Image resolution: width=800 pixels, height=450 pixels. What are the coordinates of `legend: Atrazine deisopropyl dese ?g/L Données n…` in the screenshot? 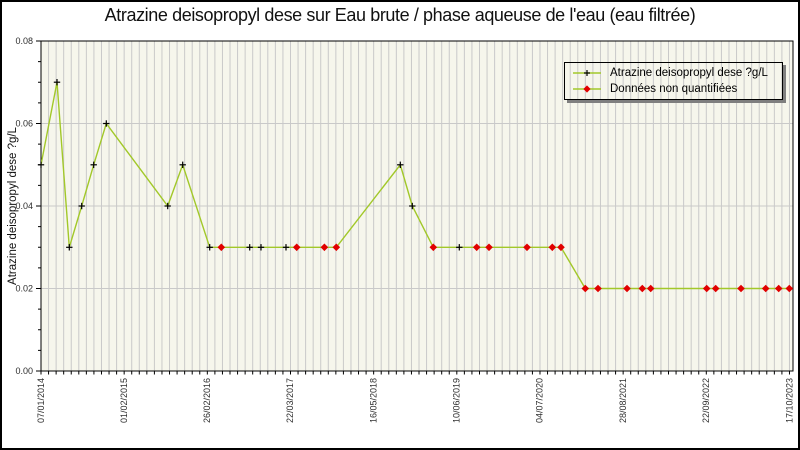 It's located at (673, 81).